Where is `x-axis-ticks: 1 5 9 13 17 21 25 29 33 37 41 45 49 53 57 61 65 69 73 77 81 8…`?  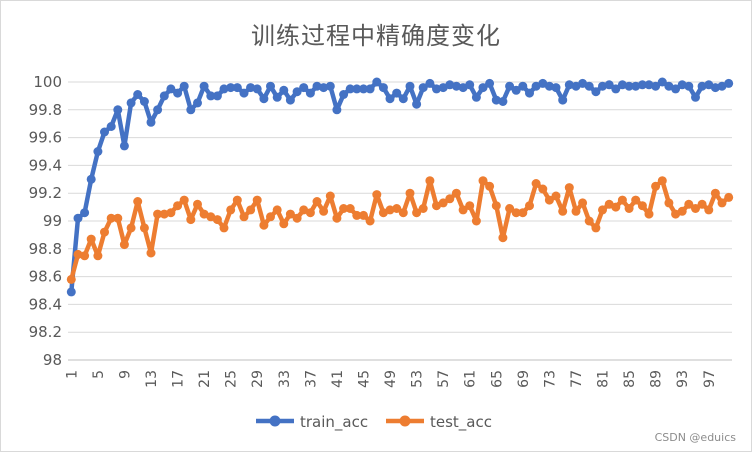
x-axis-ticks: 1 5 9 13 17 21 25 29 33 37 41 45 49 53 57 61 65 69 73 77 81 8… is located at coordinates (390, 379).